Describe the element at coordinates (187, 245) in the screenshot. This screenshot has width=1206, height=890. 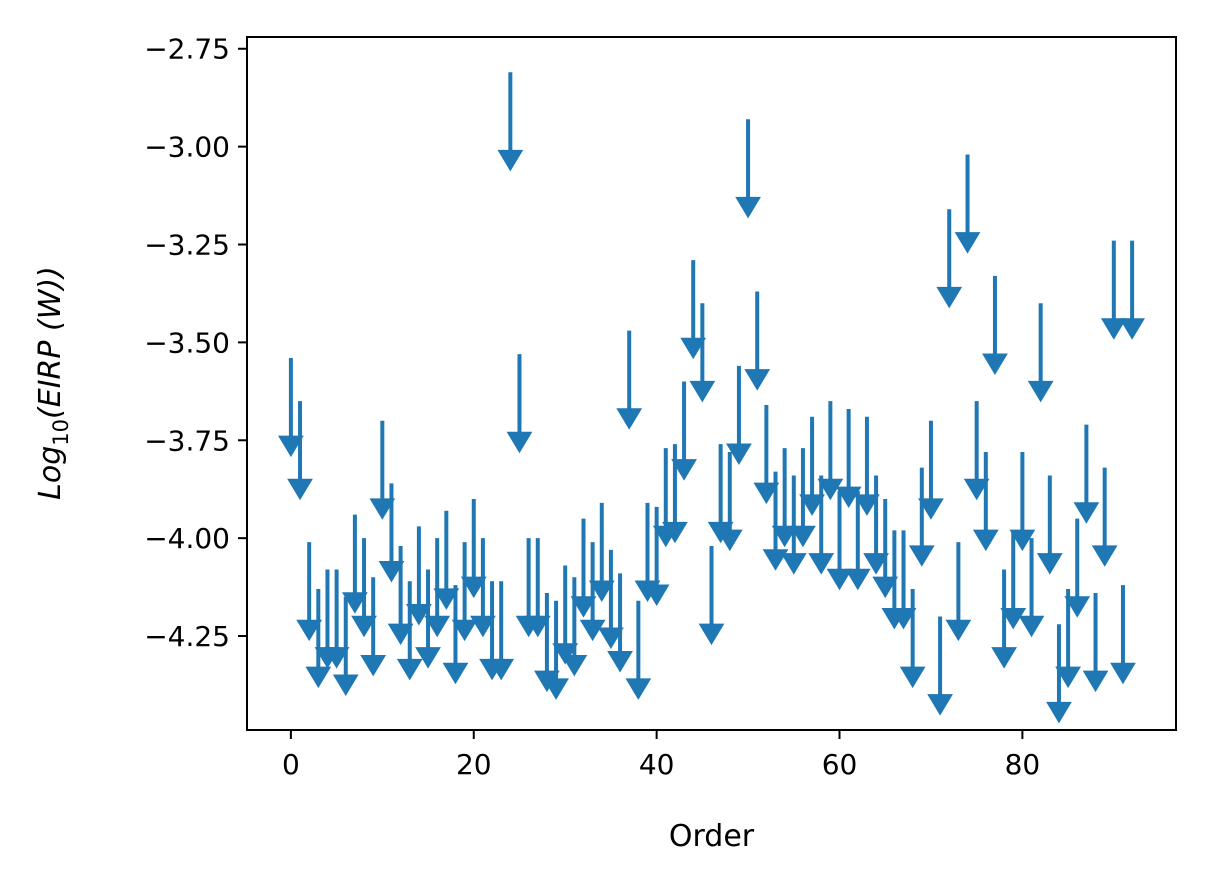
I see `y-tick-label: −3.25` at that location.